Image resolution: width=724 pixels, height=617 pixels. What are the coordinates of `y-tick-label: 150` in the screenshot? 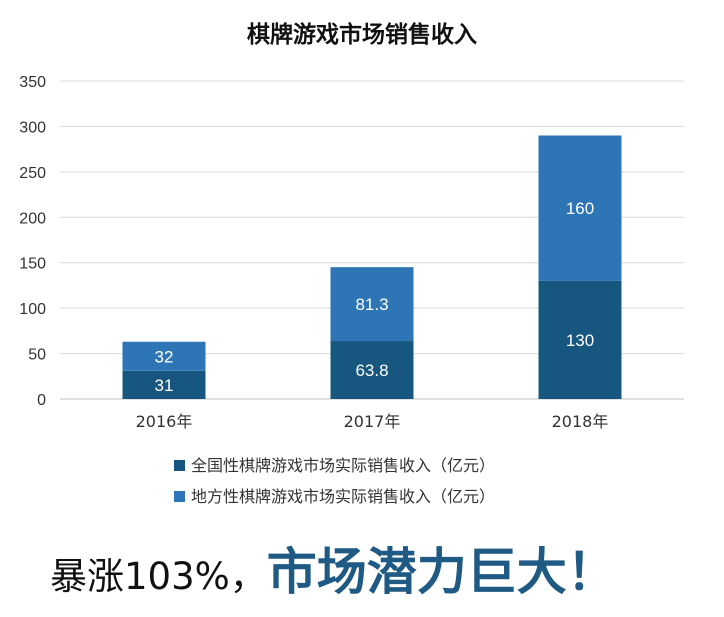 It's located at (32, 264).